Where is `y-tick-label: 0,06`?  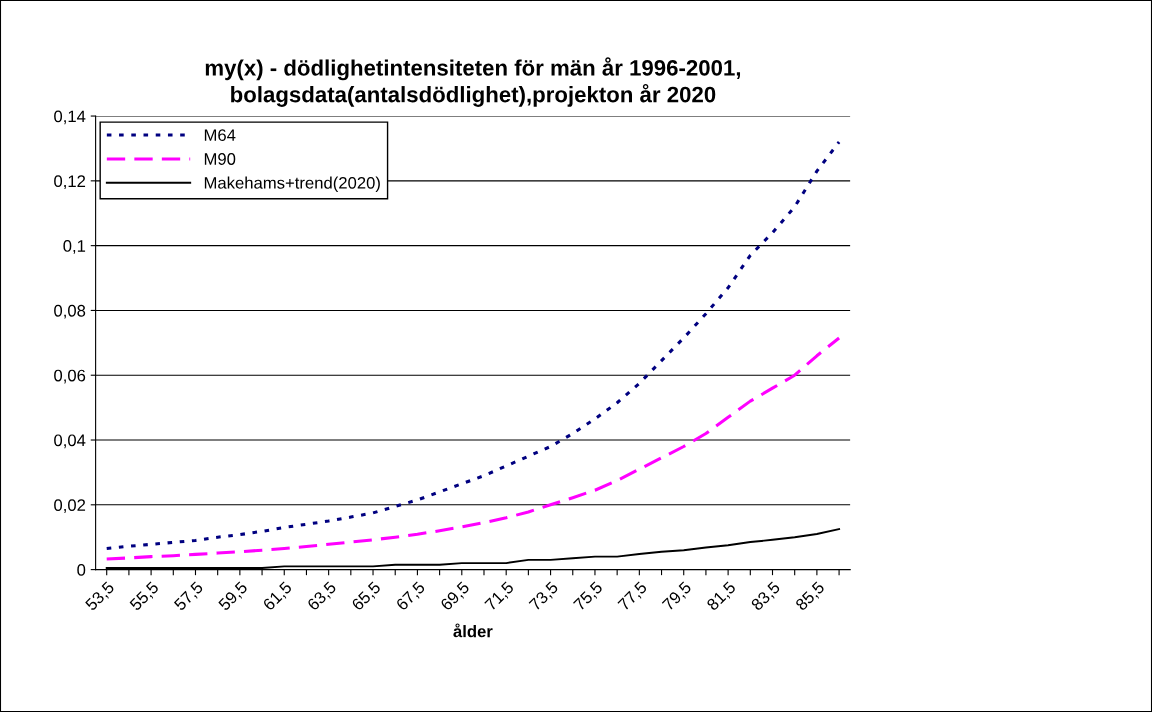
y-tick-label: 0,06 is located at coordinates (70, 376).